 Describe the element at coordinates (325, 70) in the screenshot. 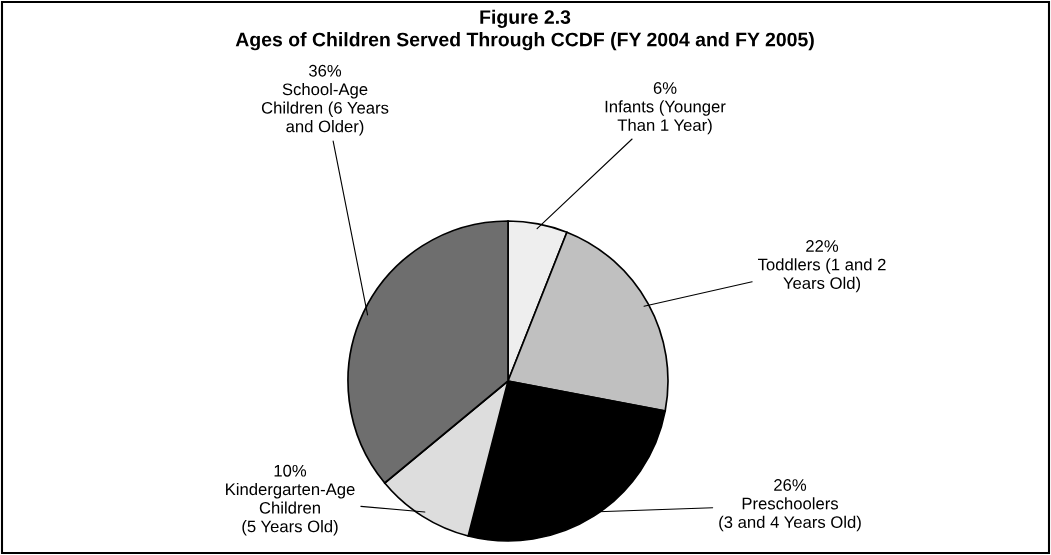

I see `data-label: 36%` at that location.